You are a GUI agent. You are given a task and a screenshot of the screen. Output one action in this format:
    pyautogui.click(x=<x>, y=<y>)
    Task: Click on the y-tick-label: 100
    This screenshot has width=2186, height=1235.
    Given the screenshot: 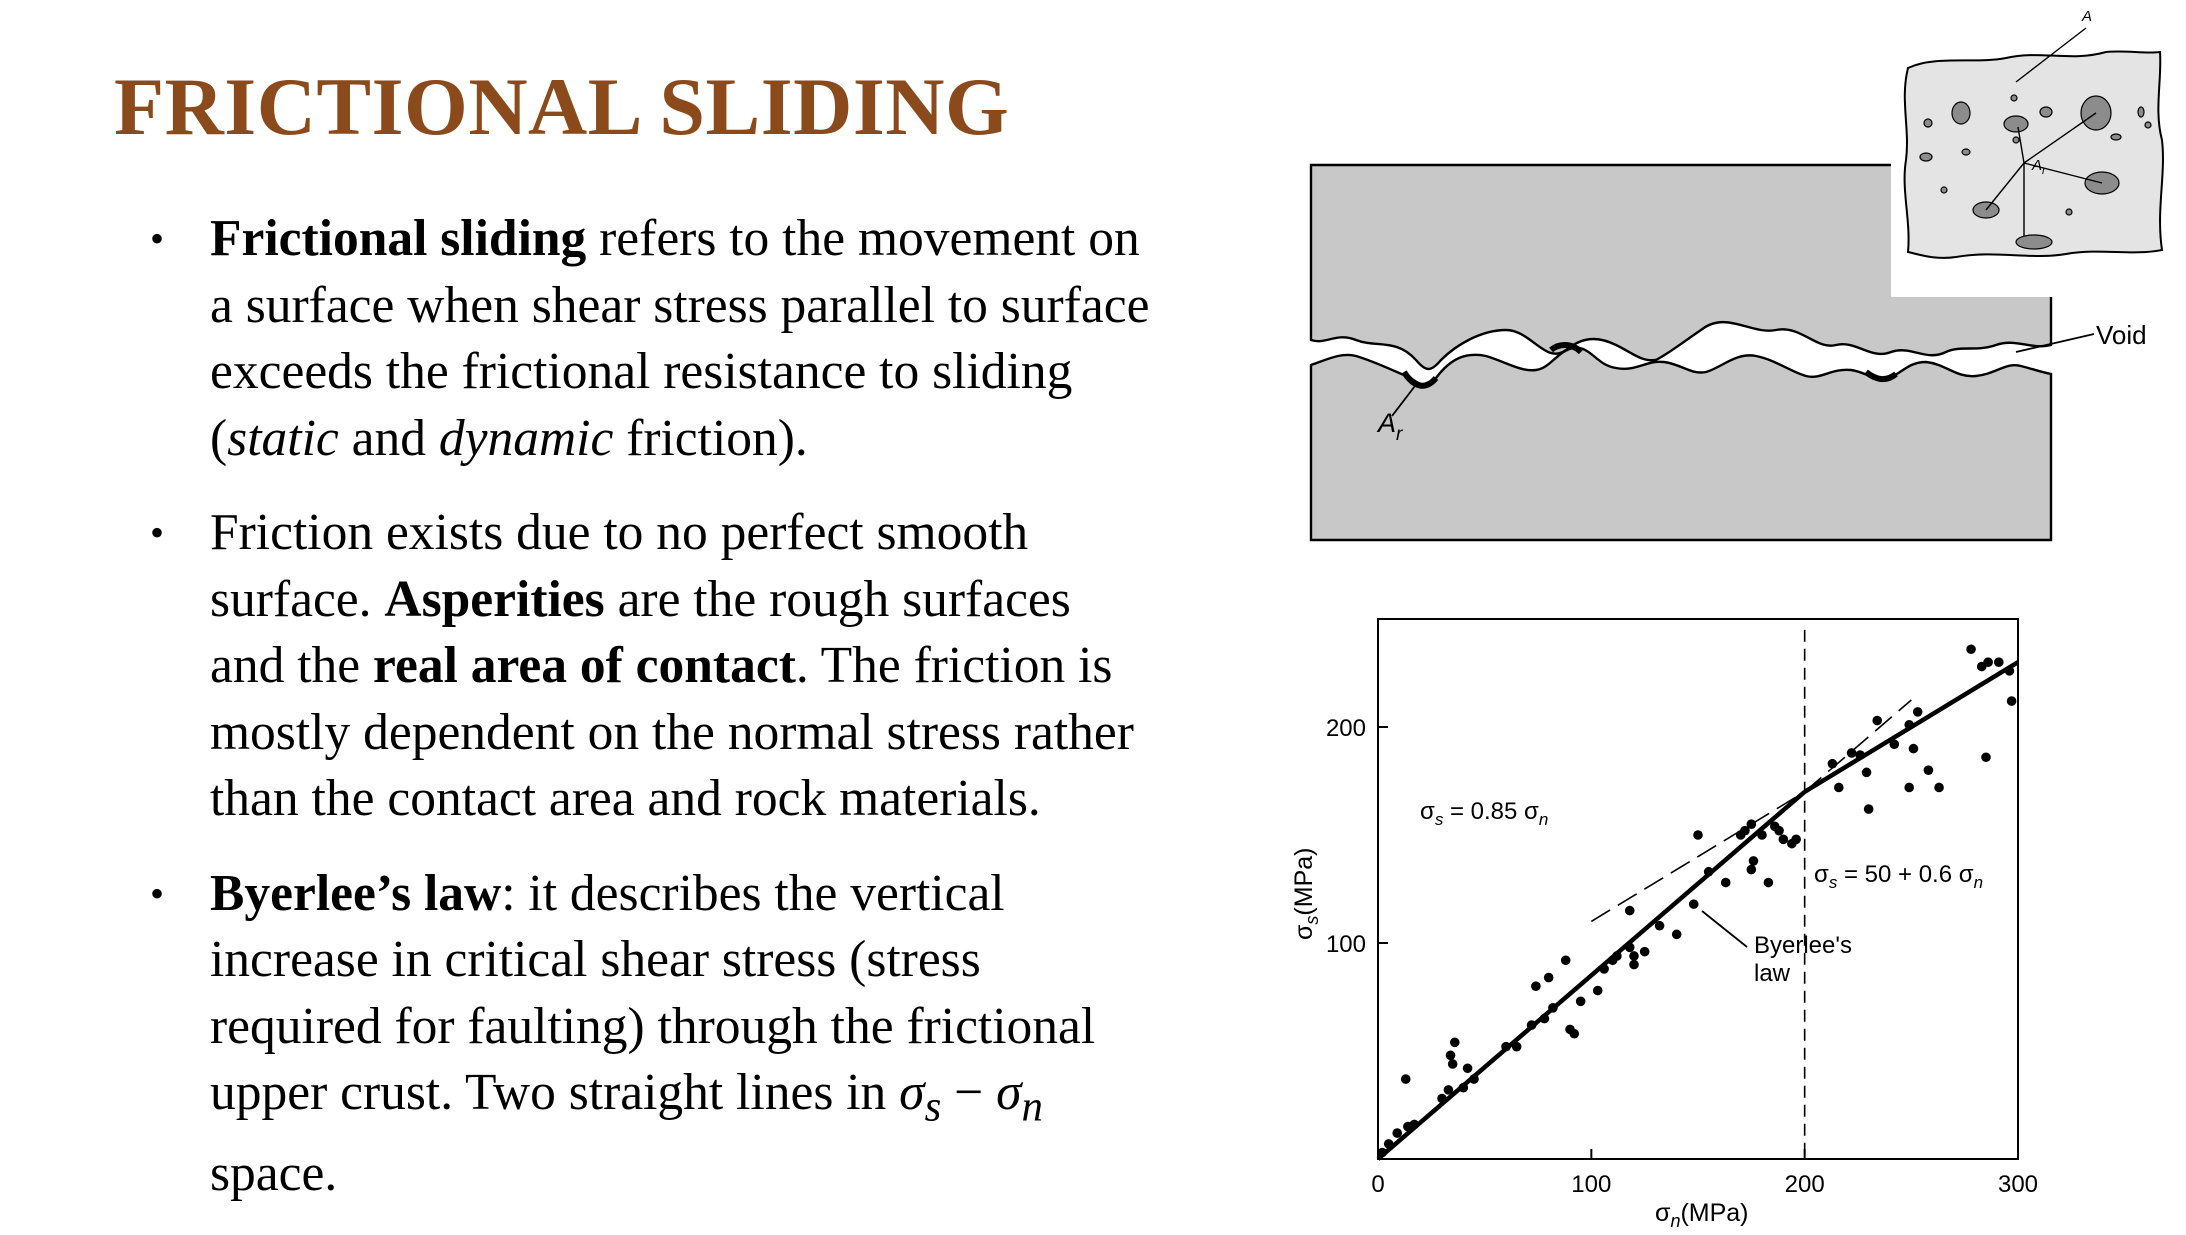 What is the action you would take?
    pyautogui.click(x=1346, y=944)
    